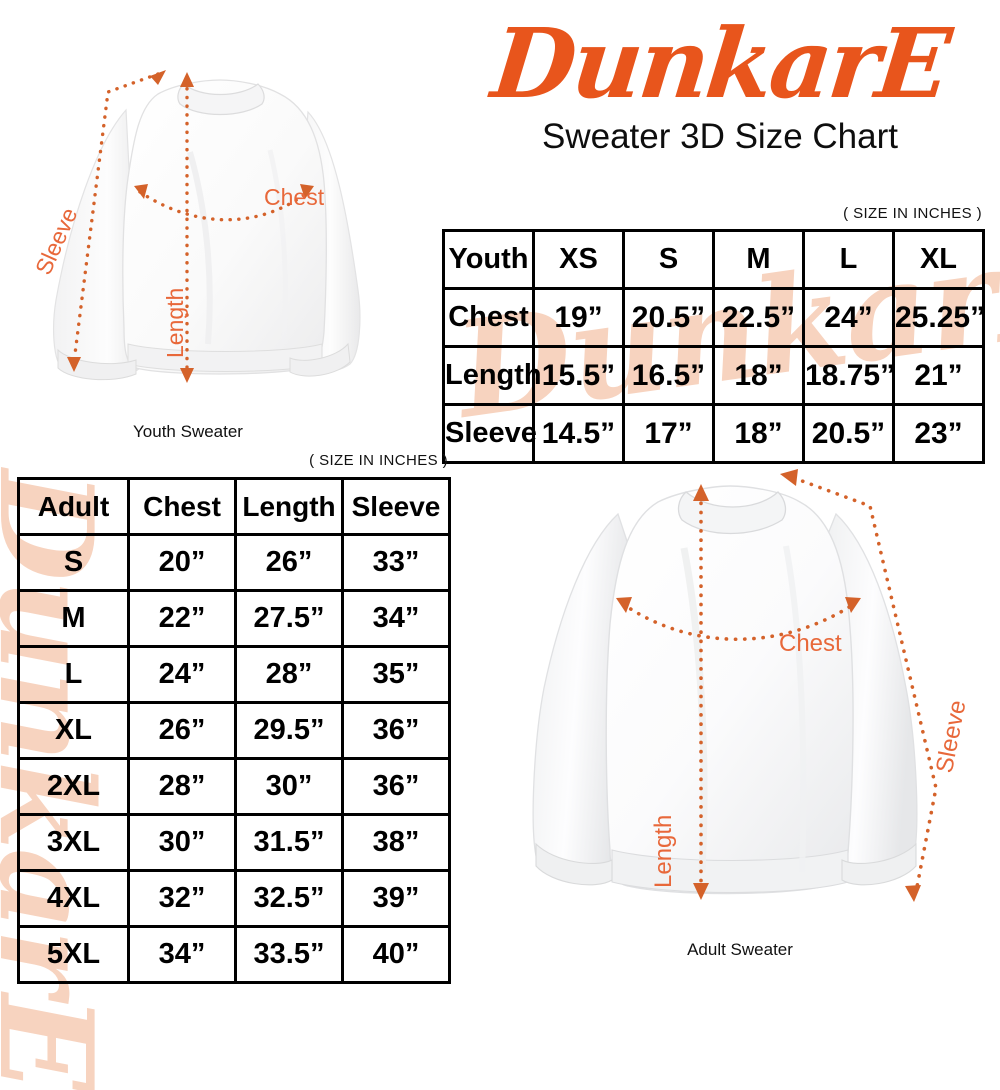 This screenshot has width=1000, height=1090. I want to click on table-cell: 18.75”, so click(848, 375).